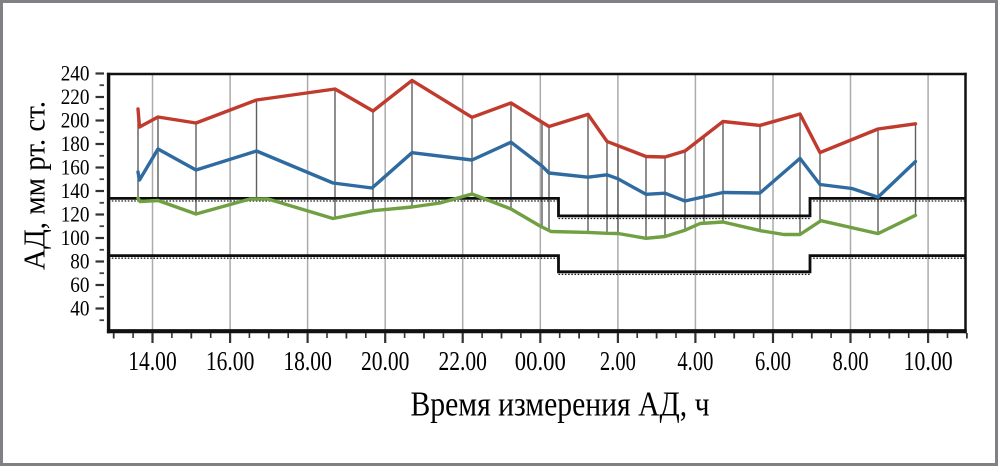 This screenshot has width=998, height=466. Describe the element at coordinates (74, 119) in the screenshot. I see `svg-text: 200` at that location.